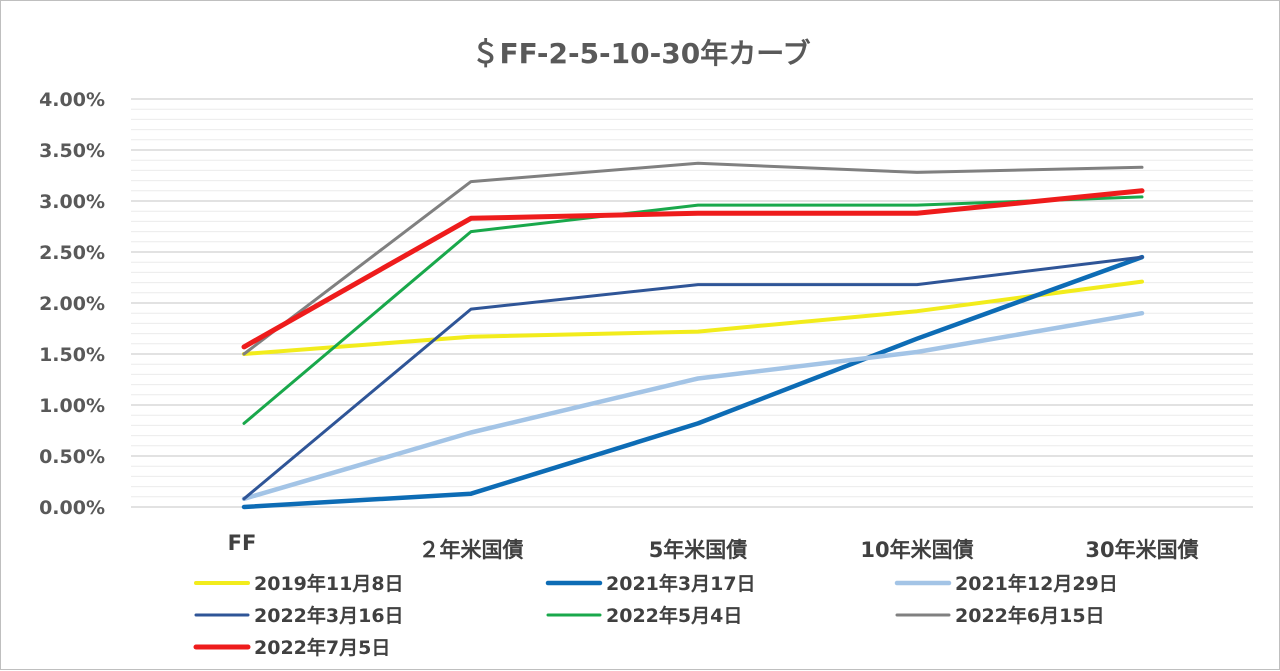 The height and width of the screenshot is (671, 1280). Describe the element at coordinates (640, 53) in the screenshot. I see `chart-title: ＄FF-2-5-10-30年カーブ` at that location.